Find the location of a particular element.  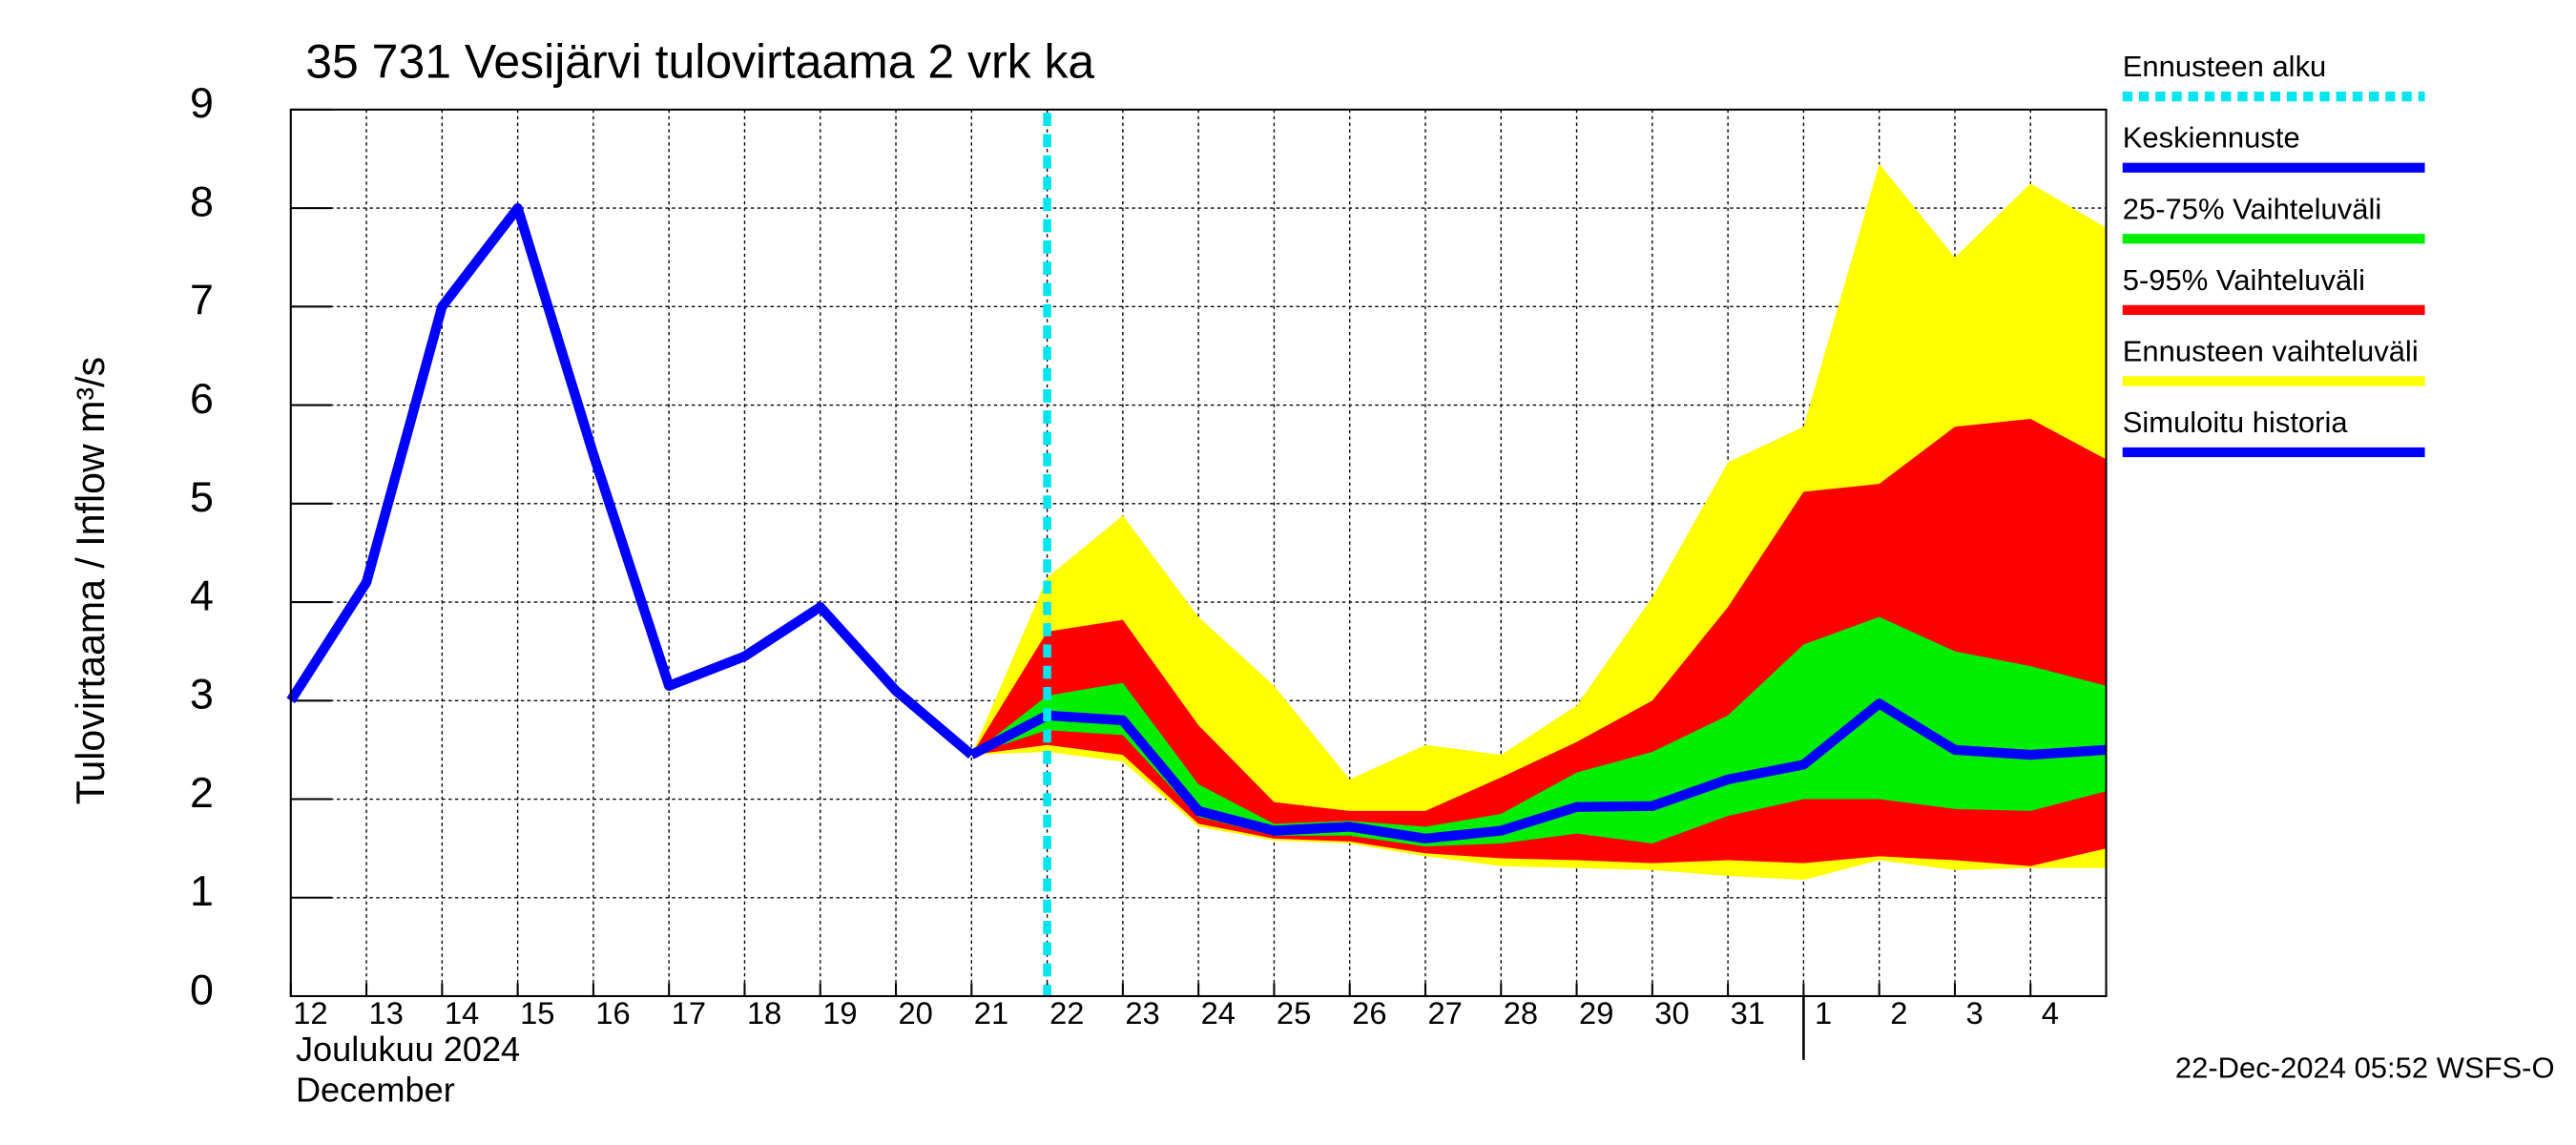

x-axis-month-en: December is located at coordinates (375, 1090).